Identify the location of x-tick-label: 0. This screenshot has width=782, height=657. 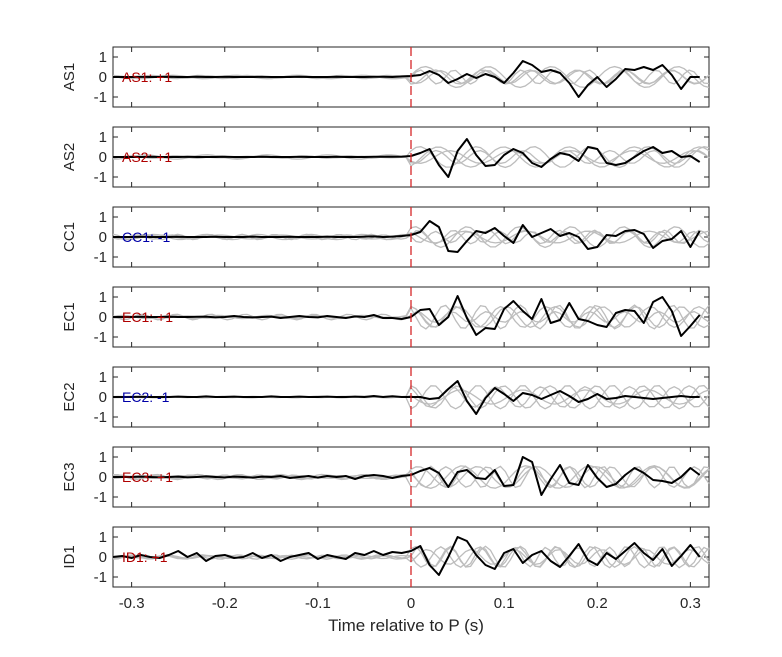
(411, 603).